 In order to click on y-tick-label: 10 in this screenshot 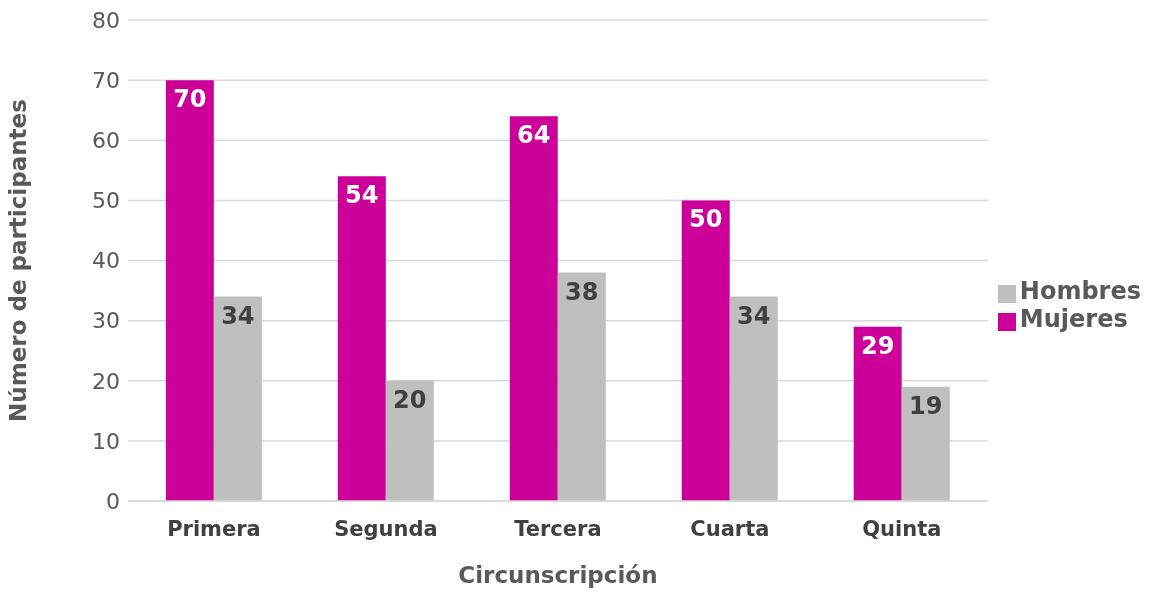, I will do `click(106, 441)`.